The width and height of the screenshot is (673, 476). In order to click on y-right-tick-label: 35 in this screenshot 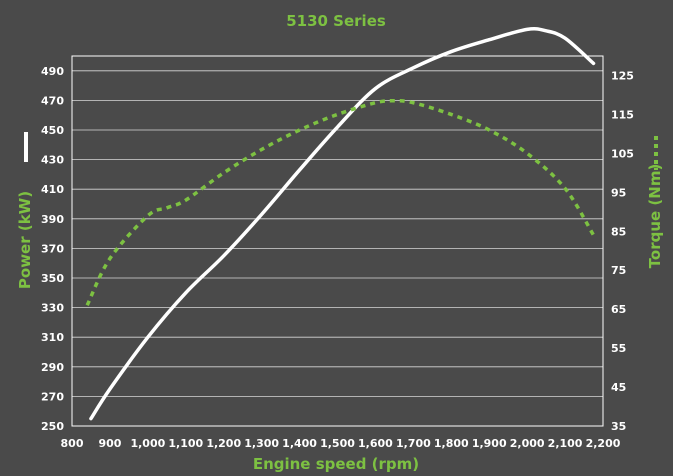, I will do `click(618, 426)`.